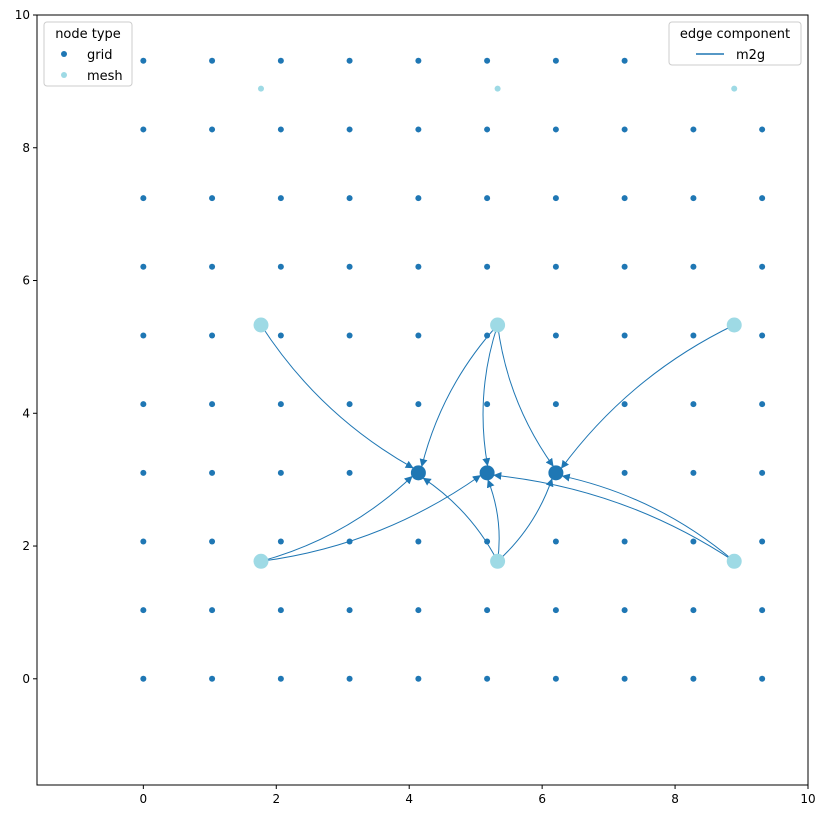  I want to click on legend-frame, so click(88, 54).